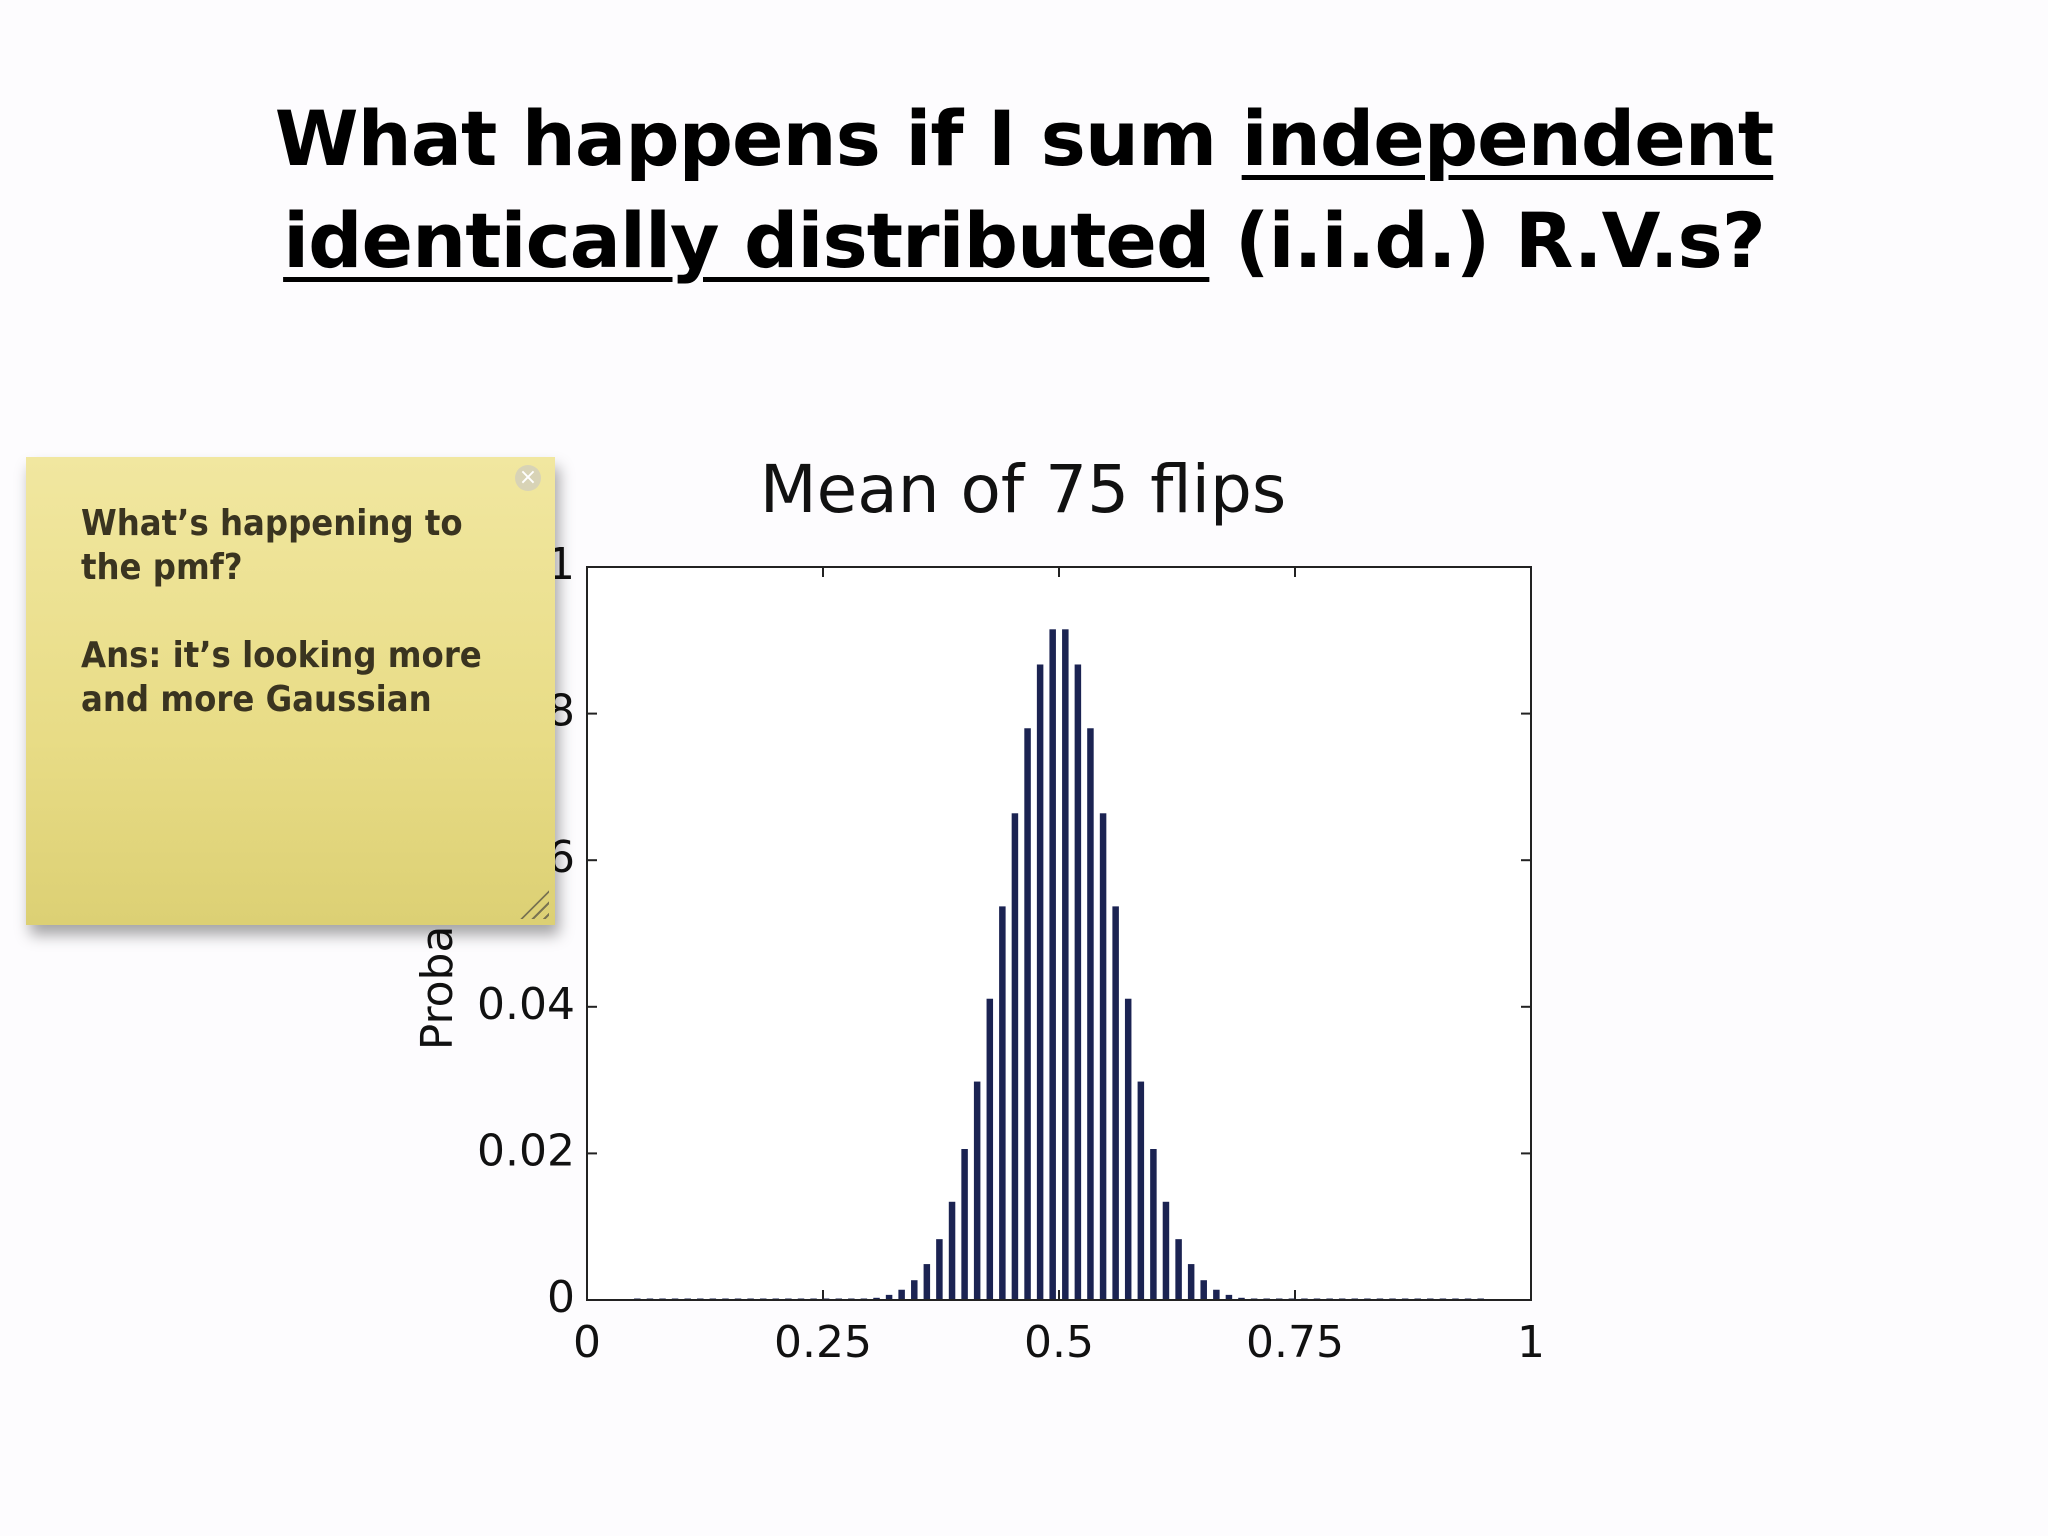 The height and width of the screenshot is (1536, 2048). What do you see at coordinates (272, 545) in the screenshot?
I see `note-line: What’s happening to the pmf?` at bounding box center [272, 545].